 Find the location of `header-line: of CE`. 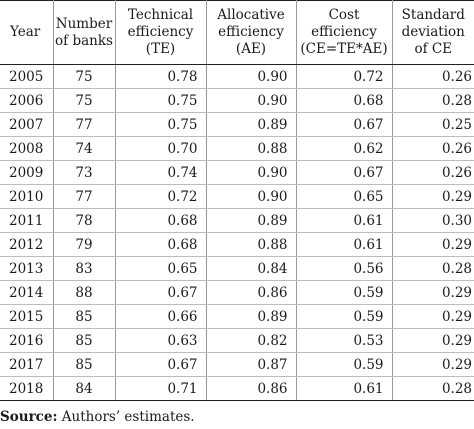

header-line: of CE is located at coordinates (433, 49).